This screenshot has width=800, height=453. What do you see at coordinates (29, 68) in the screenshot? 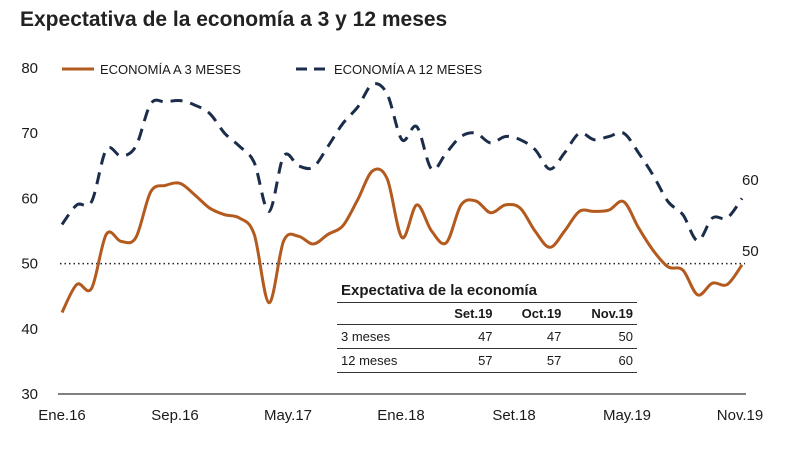
I see `y-tick-label: 80` at bounding box center [29, 68].